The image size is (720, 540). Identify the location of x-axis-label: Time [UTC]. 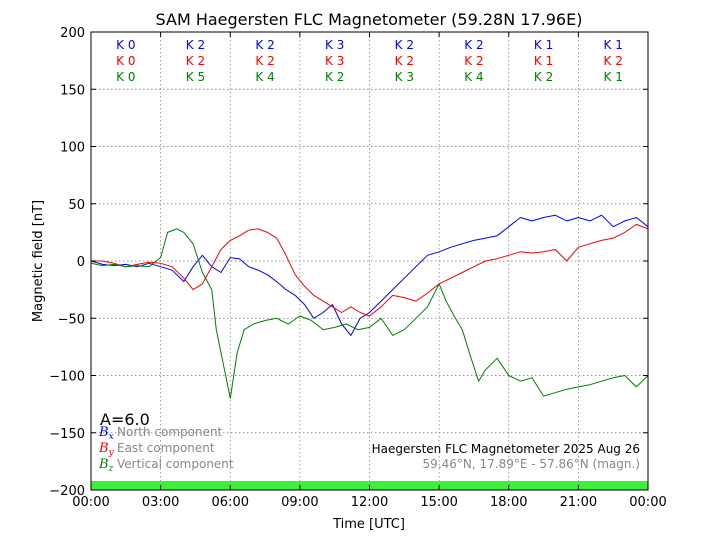
(368, 524).